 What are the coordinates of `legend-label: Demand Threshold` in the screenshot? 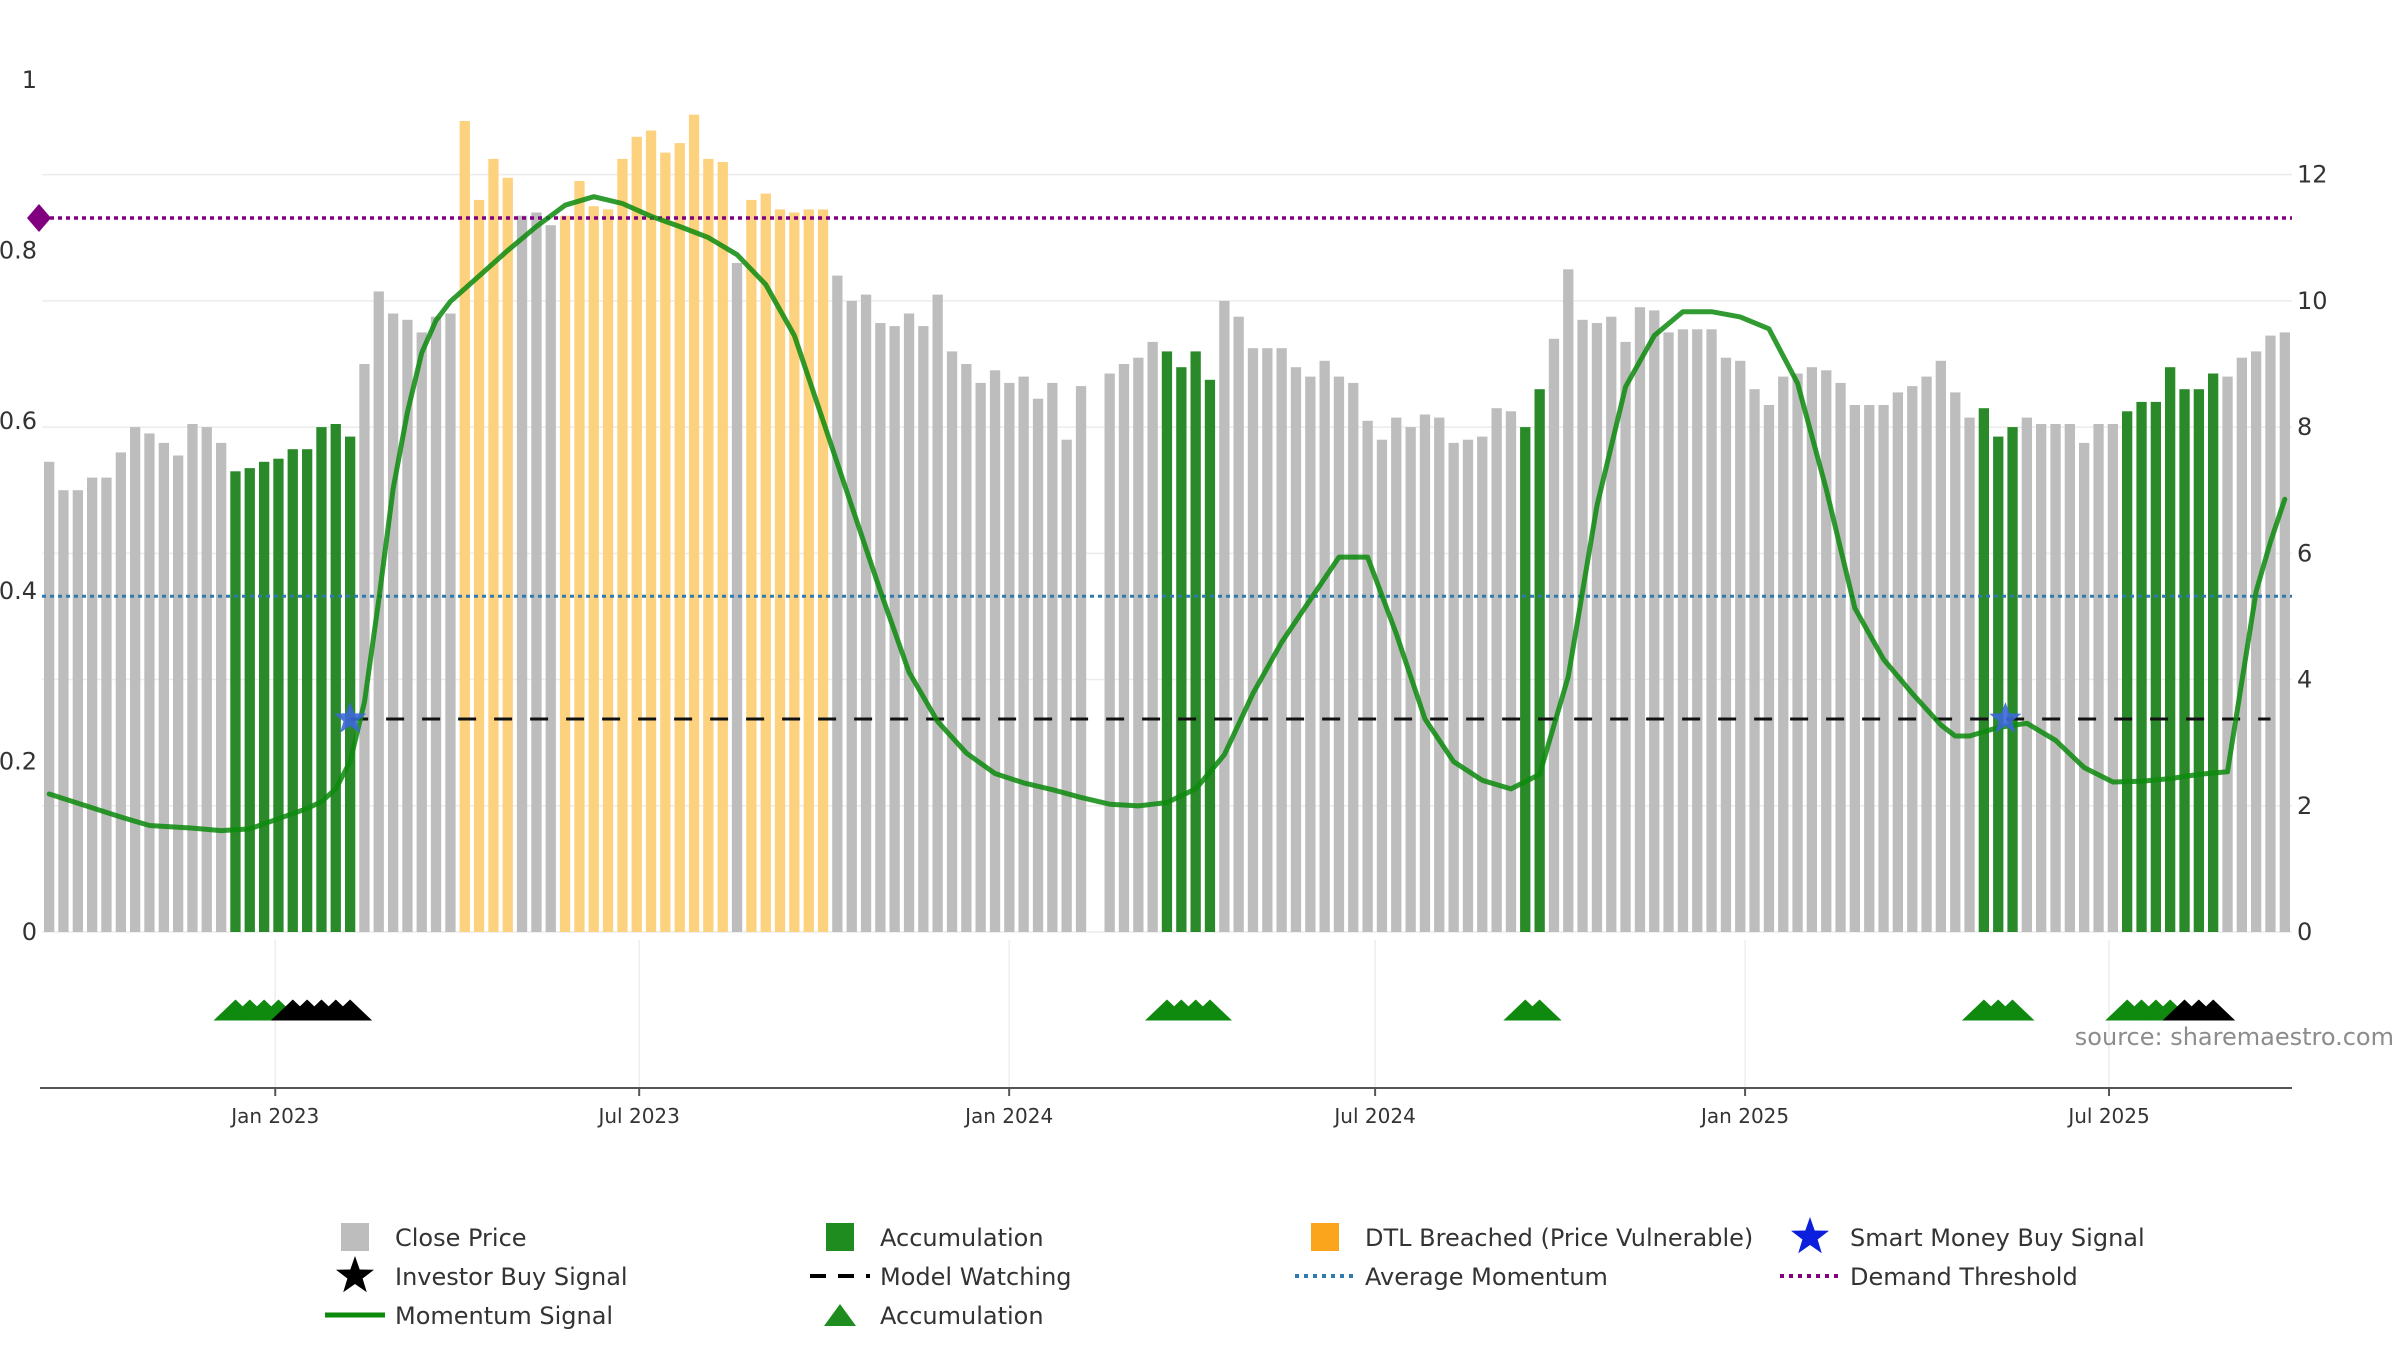 It's located at (1964, 1277).